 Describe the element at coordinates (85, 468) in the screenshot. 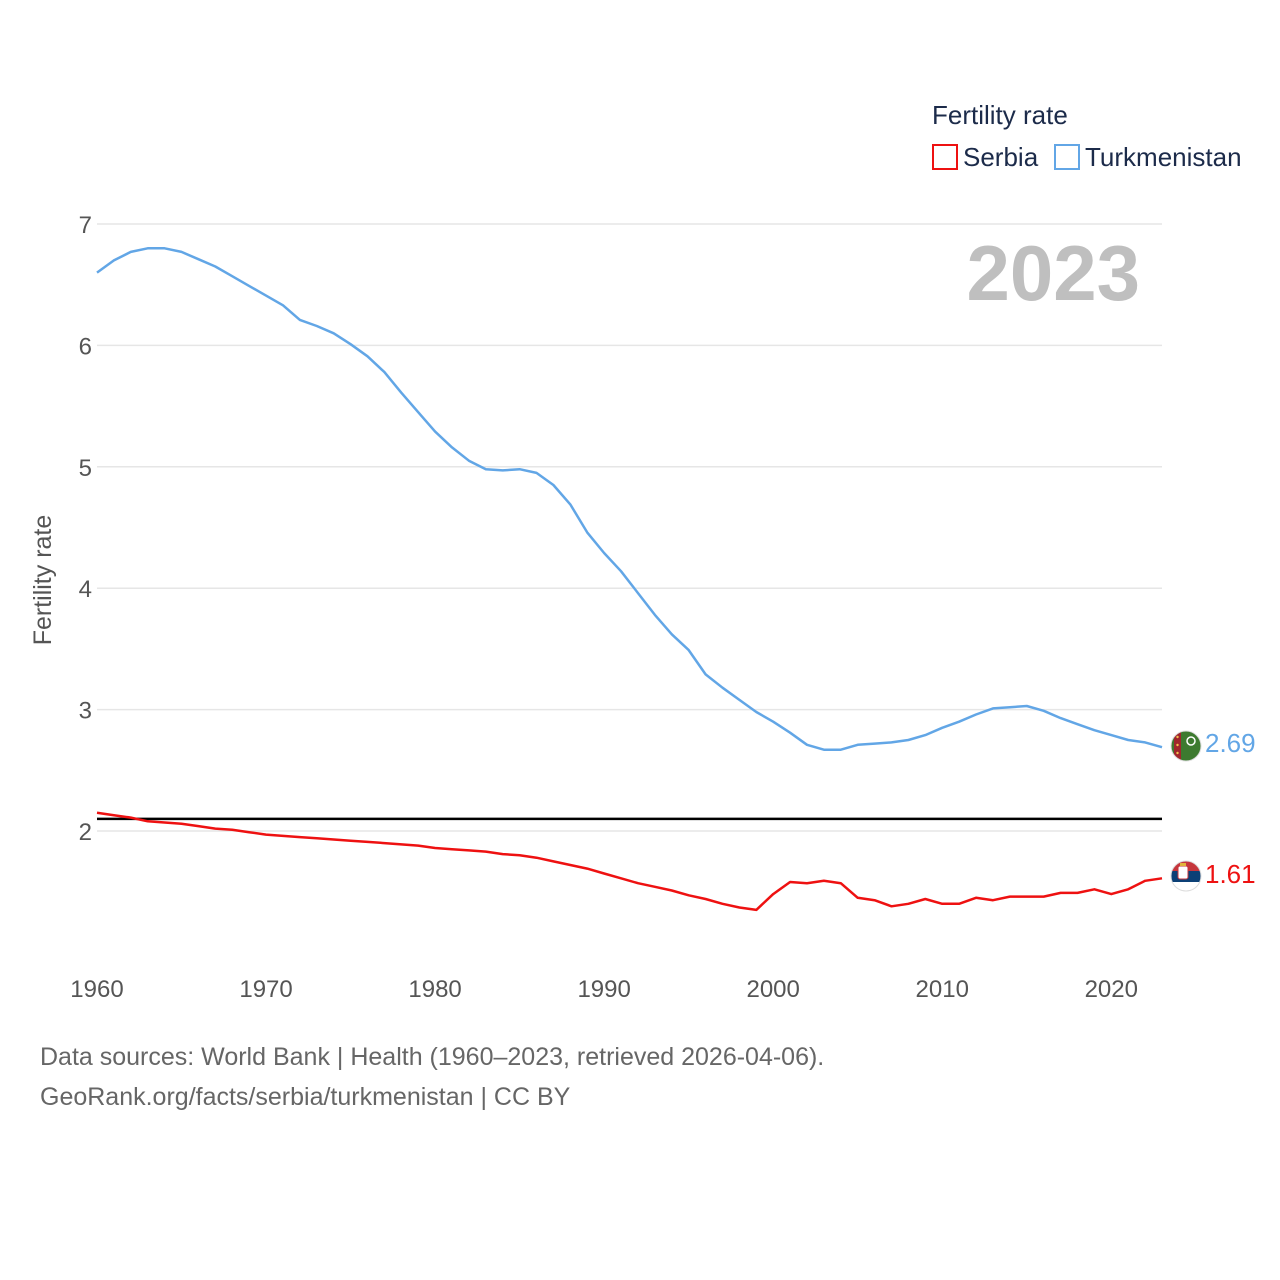

I see `y-tick-label: 5` at that location.